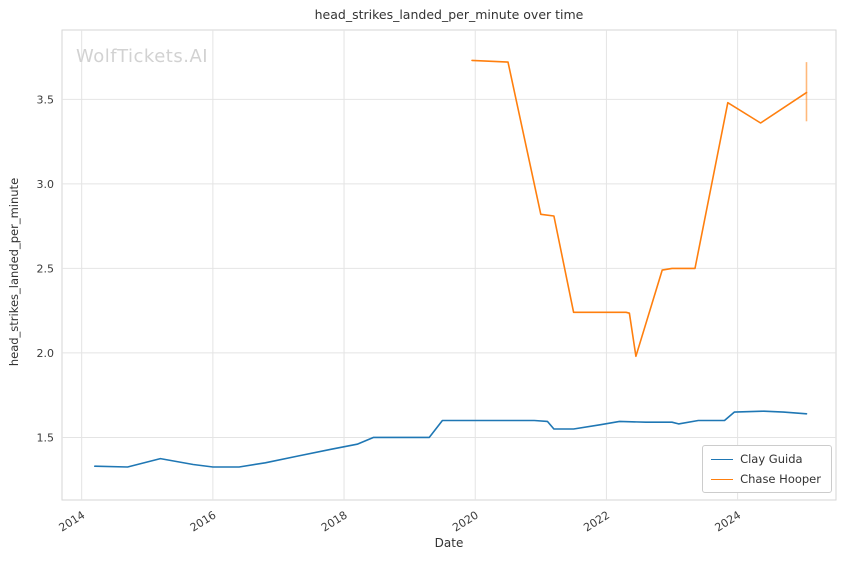 The width and height of the screenshot is (844, 561). I want to click on y-axis-label: head_strikes_landed_per_minute, so click(14, 272).